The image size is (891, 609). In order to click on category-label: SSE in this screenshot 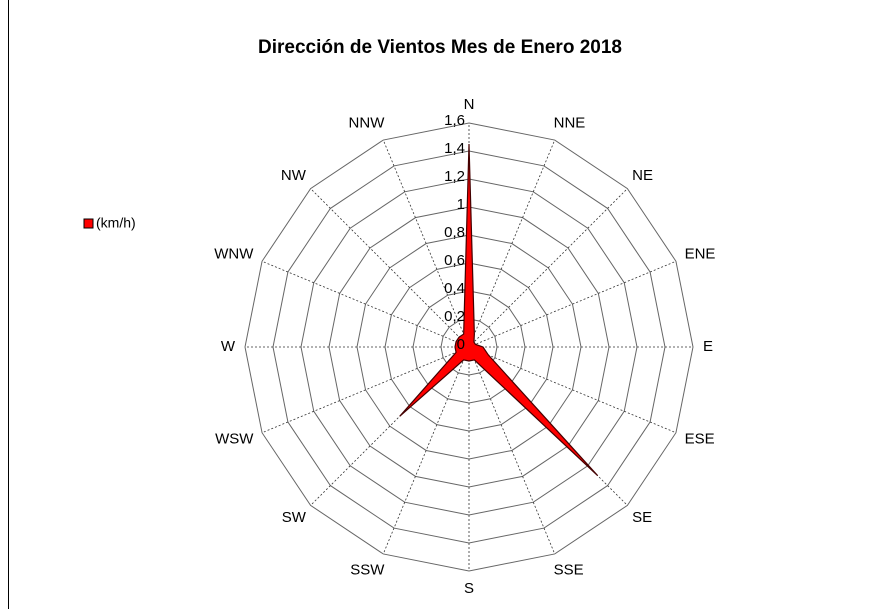, I will do `click(569, 570)`.